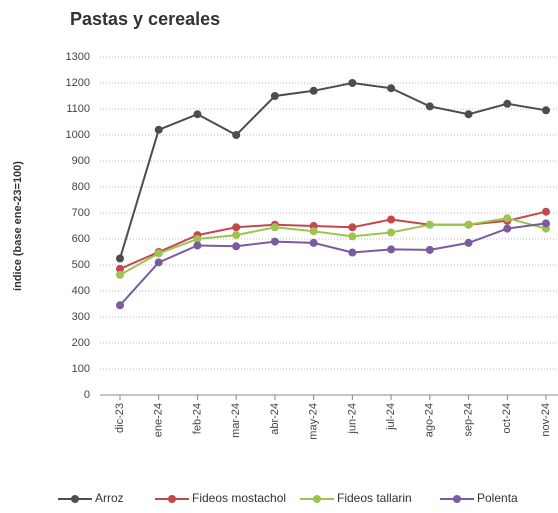  What do you see at coordinates (81, 291) in the screenshot?
I see `y-tick-label: 400` at bounding box center [81, 291].